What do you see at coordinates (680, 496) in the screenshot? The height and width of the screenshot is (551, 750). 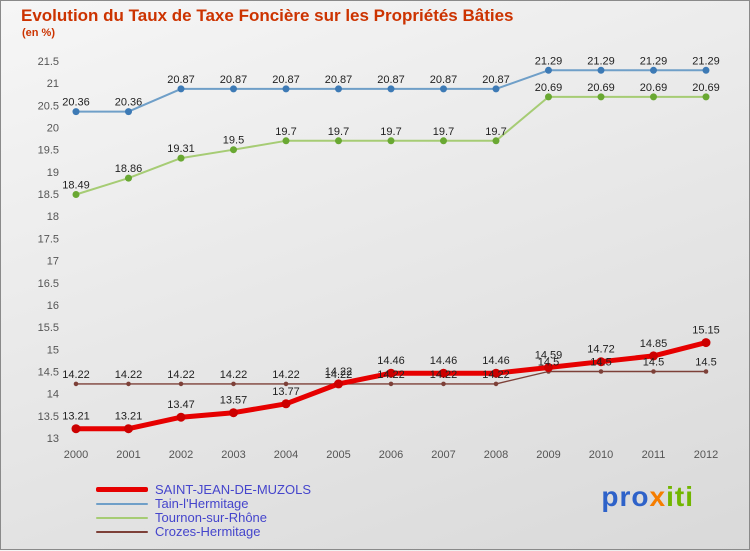 I see `logo-letter: iti` at bounding box center [680, 496].